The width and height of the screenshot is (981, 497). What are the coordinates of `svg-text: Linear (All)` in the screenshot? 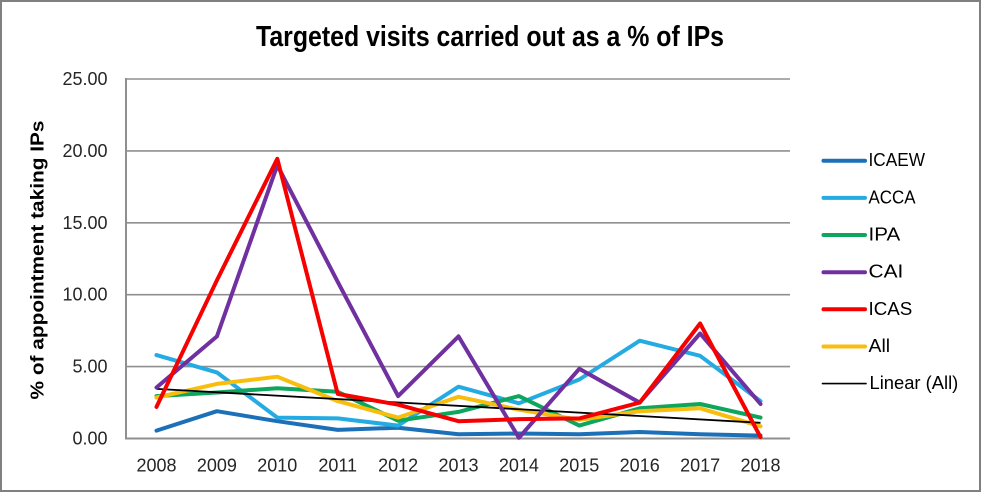 It's located at (914, 382).